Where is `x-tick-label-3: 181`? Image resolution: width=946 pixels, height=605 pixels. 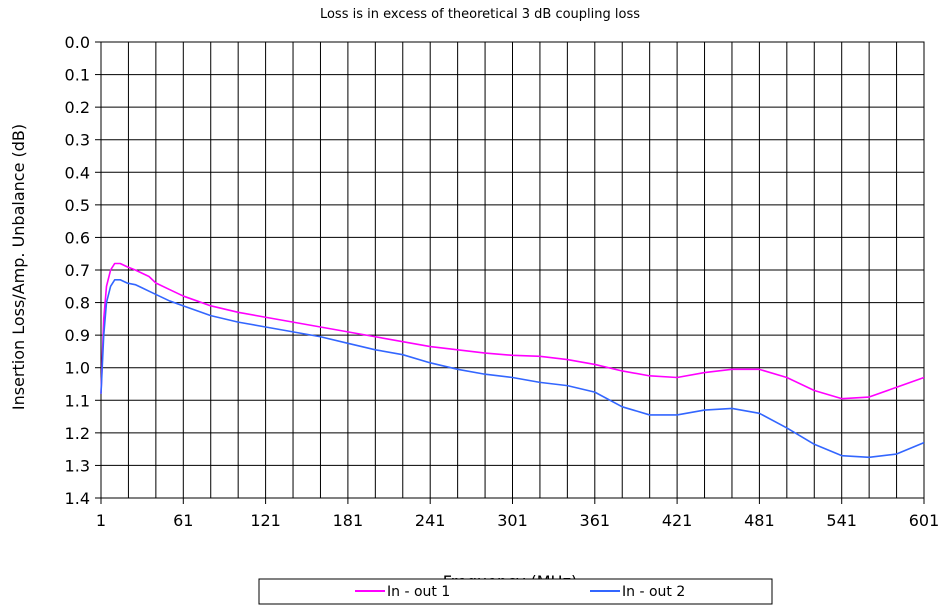
x-tick-label-3: 181 is located at coordinates (348, 520).